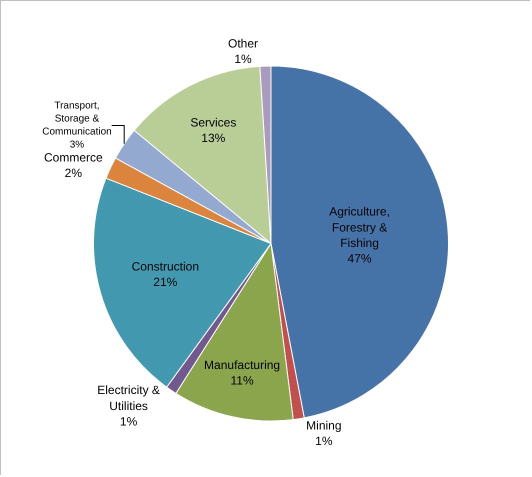 The width and height of the screenshot is (532, 477). What do you see at coordinates (73, 173) in the screenshot?
I see `data-label: 2%` at bounding box center [73, 173].